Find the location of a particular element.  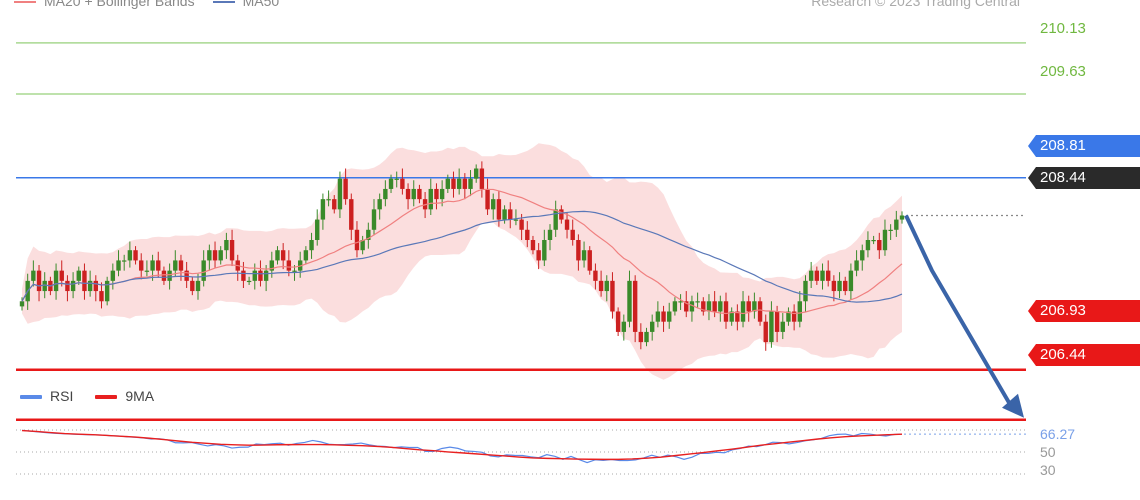

rsi-value-label: 66.27 is located at coordinates (1058, 434).